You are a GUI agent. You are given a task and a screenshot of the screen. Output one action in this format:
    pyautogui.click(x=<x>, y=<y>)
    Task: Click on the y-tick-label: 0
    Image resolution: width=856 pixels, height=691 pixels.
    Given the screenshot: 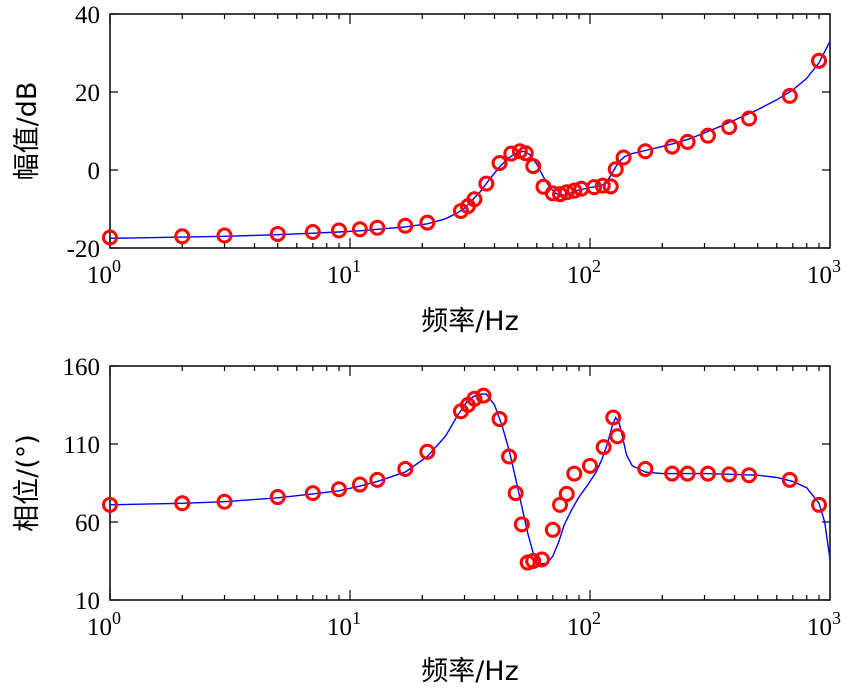 What is the action you would take?
    pyautogui.click(x=94, y=171)
    